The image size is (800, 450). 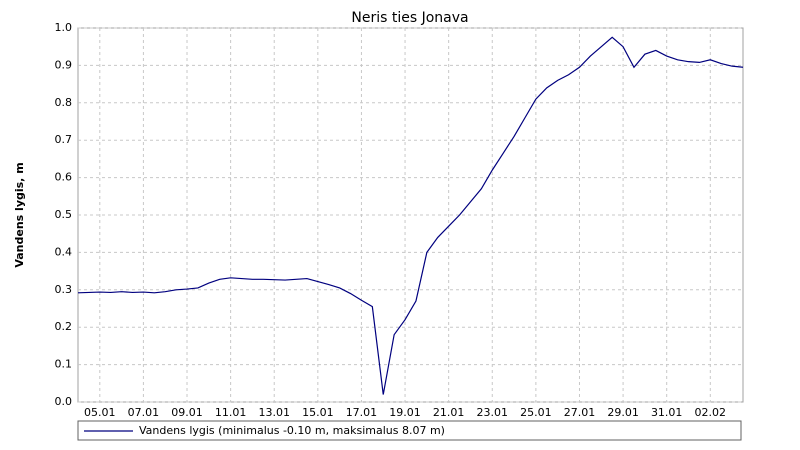 What do you see at coordinates (667, 412) in the screenshot?
I see `x-tick-label: 31.01` at bounding box center [667, 412].